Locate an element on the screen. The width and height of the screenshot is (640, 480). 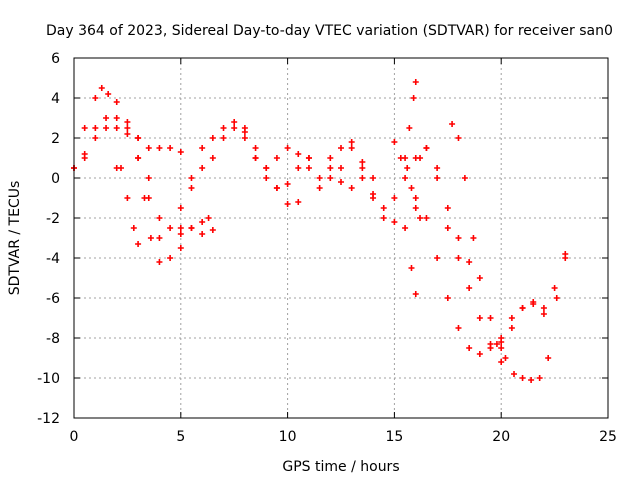
x-tick-label: 0 is located at coordinates (74, 437).